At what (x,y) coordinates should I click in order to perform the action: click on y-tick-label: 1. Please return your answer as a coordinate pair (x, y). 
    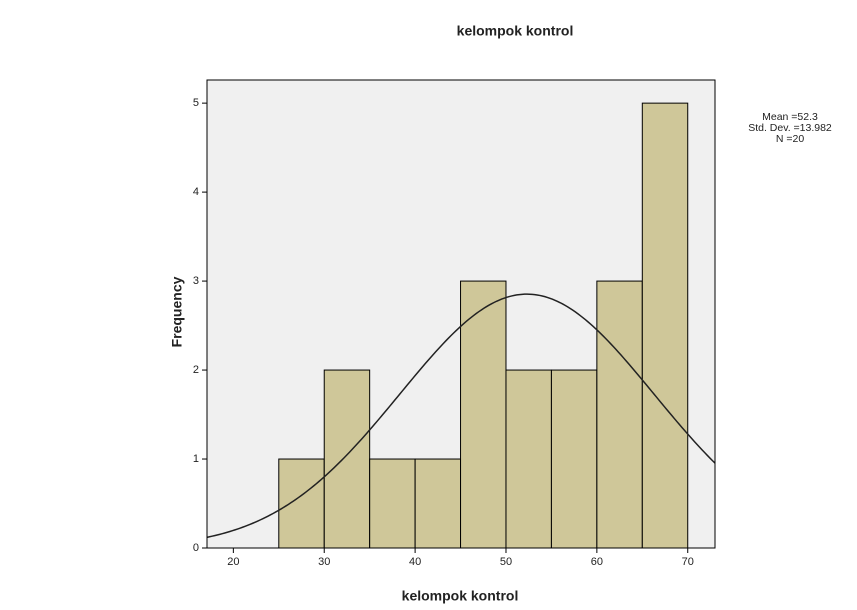
    Looking at the image, I should click on (196, 459).